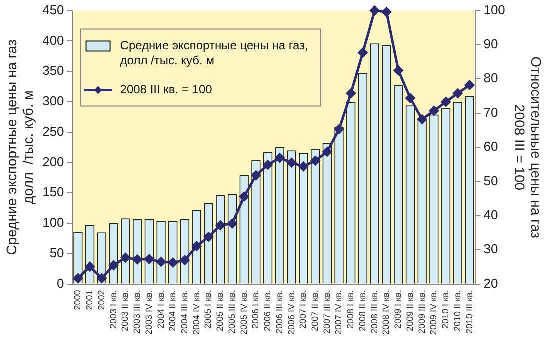  Describe the element at coordinates (53, 162) in the screenshot. I see `y-tick-label: 200` at that location.